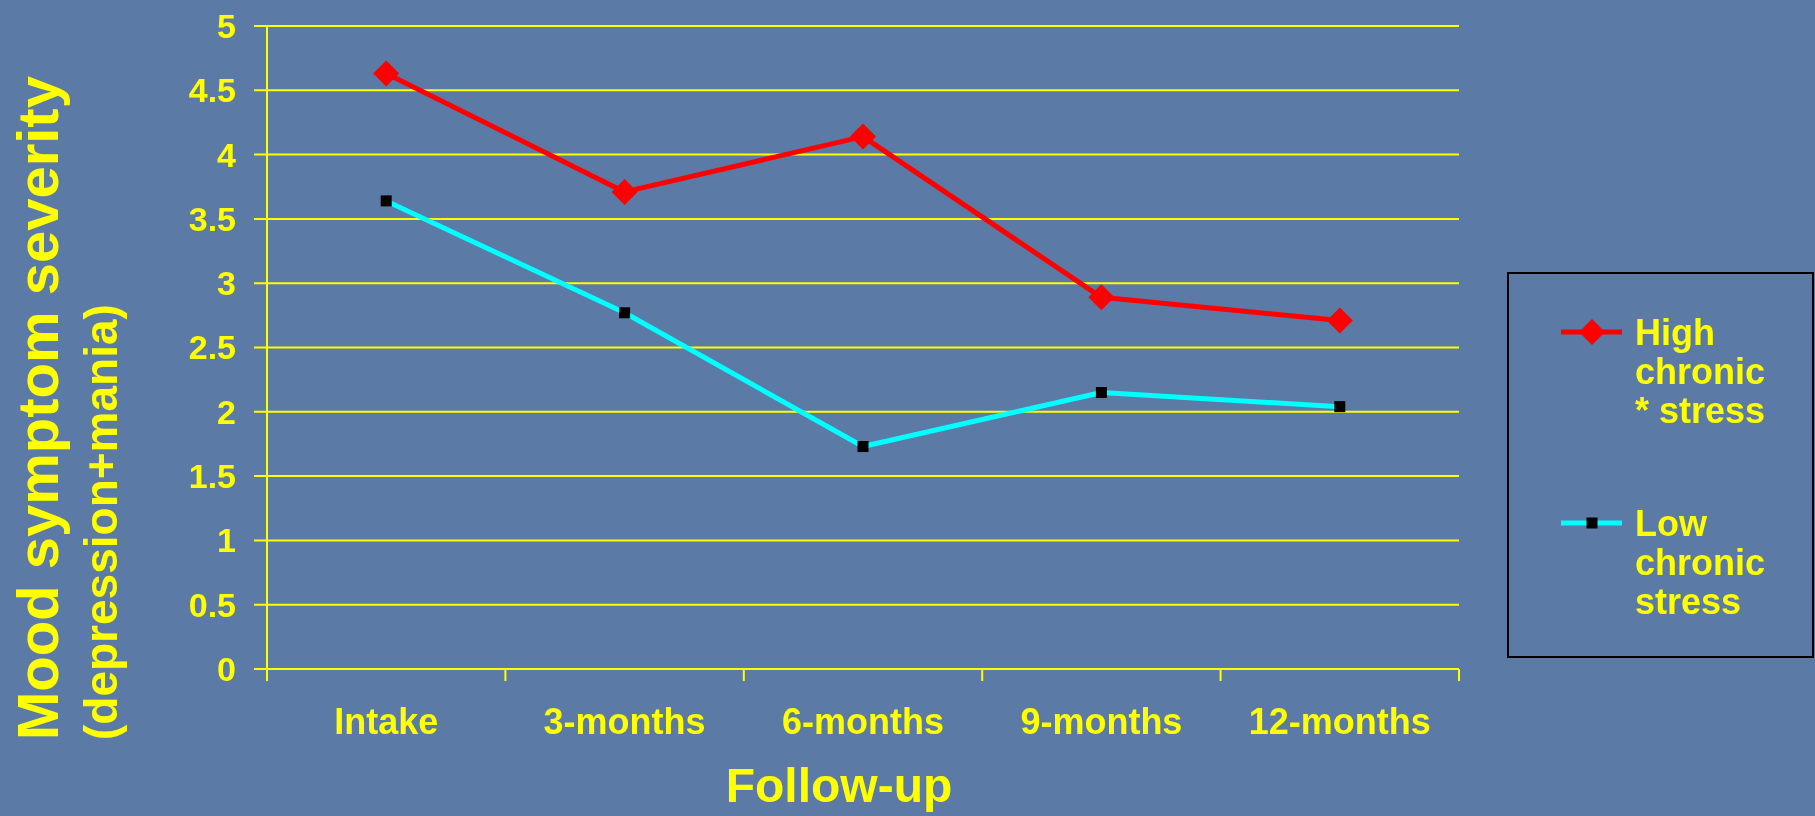 This screenshot has height=816, width=1815. What do you see at coordinates (863, 721) in the screenshot?
I see `x-tick-label: 6-months` at bounding box center [863, 721].